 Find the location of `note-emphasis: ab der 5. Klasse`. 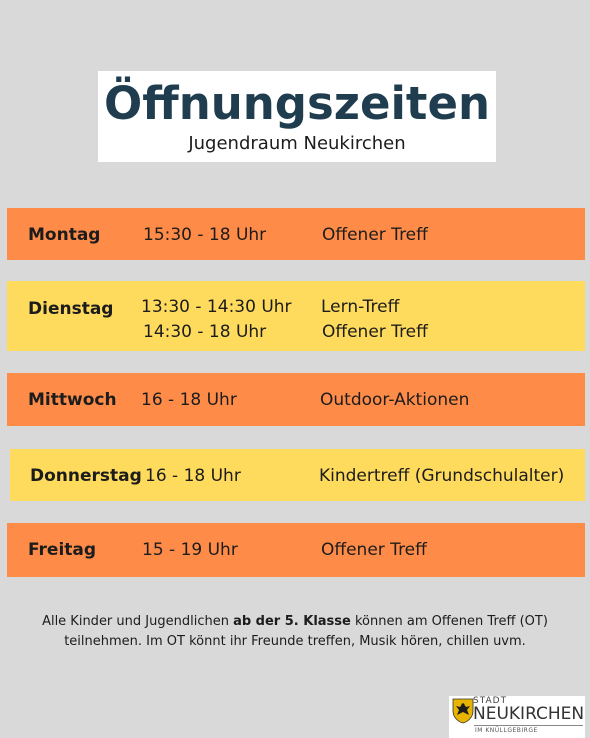

note-emphasis: ab der 5. Klasse is located at coordinates (292, 621).